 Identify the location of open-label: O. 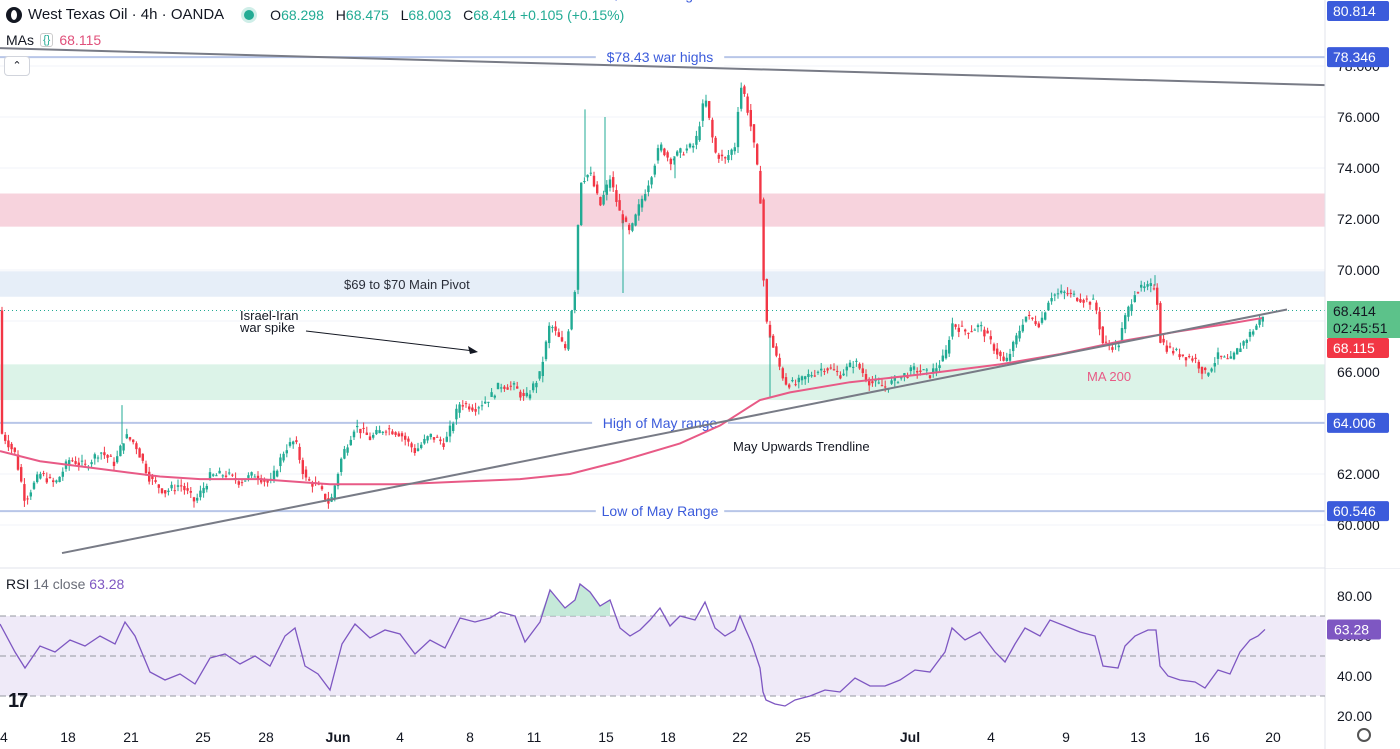
(276, 14).